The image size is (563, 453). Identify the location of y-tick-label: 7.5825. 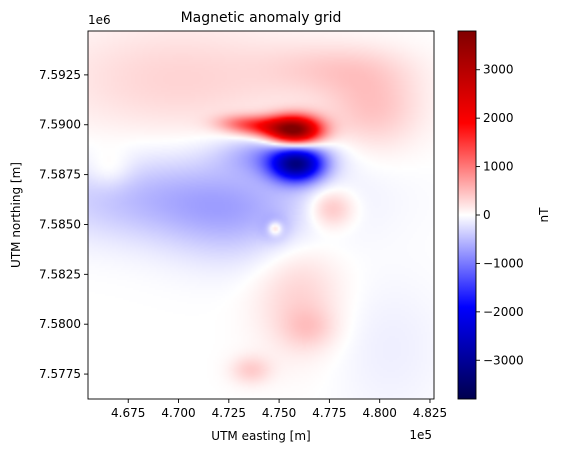
(60, 274).